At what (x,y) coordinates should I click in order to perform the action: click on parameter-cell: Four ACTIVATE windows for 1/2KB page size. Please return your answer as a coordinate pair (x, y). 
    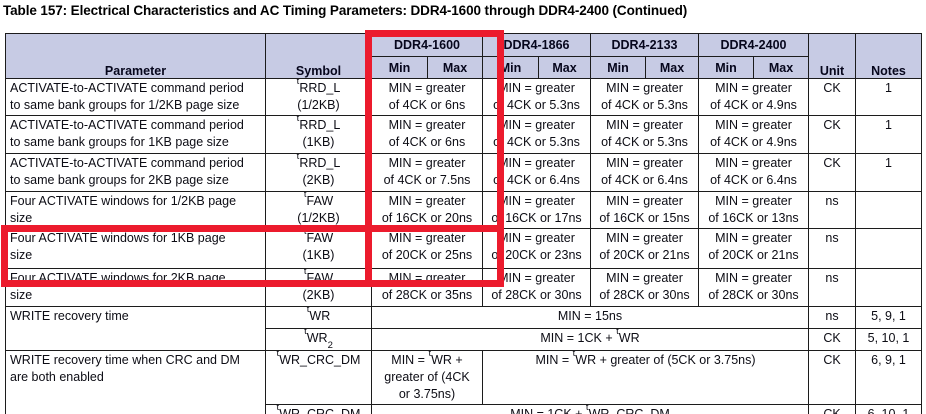
    Looking at the image, I should click on (135, 210).